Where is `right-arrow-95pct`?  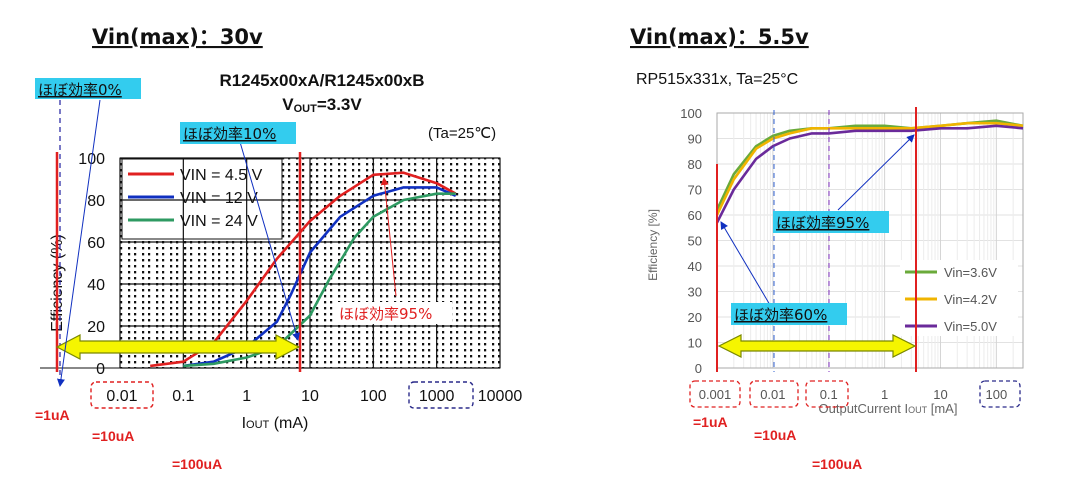
right-arrow-95pct is located at coordinates (876, 172).